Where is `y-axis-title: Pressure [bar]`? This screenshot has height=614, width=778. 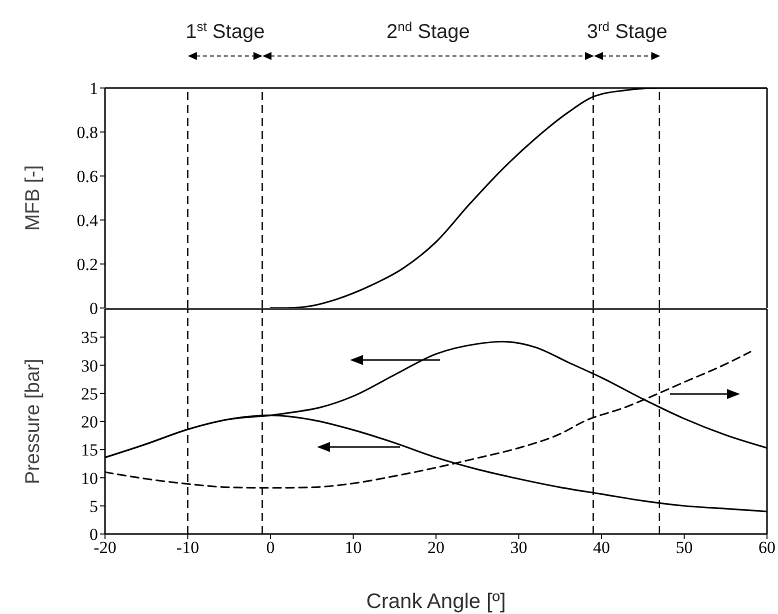 y-axis-title: Pressure [bar] is located at coordinates (33, 421).